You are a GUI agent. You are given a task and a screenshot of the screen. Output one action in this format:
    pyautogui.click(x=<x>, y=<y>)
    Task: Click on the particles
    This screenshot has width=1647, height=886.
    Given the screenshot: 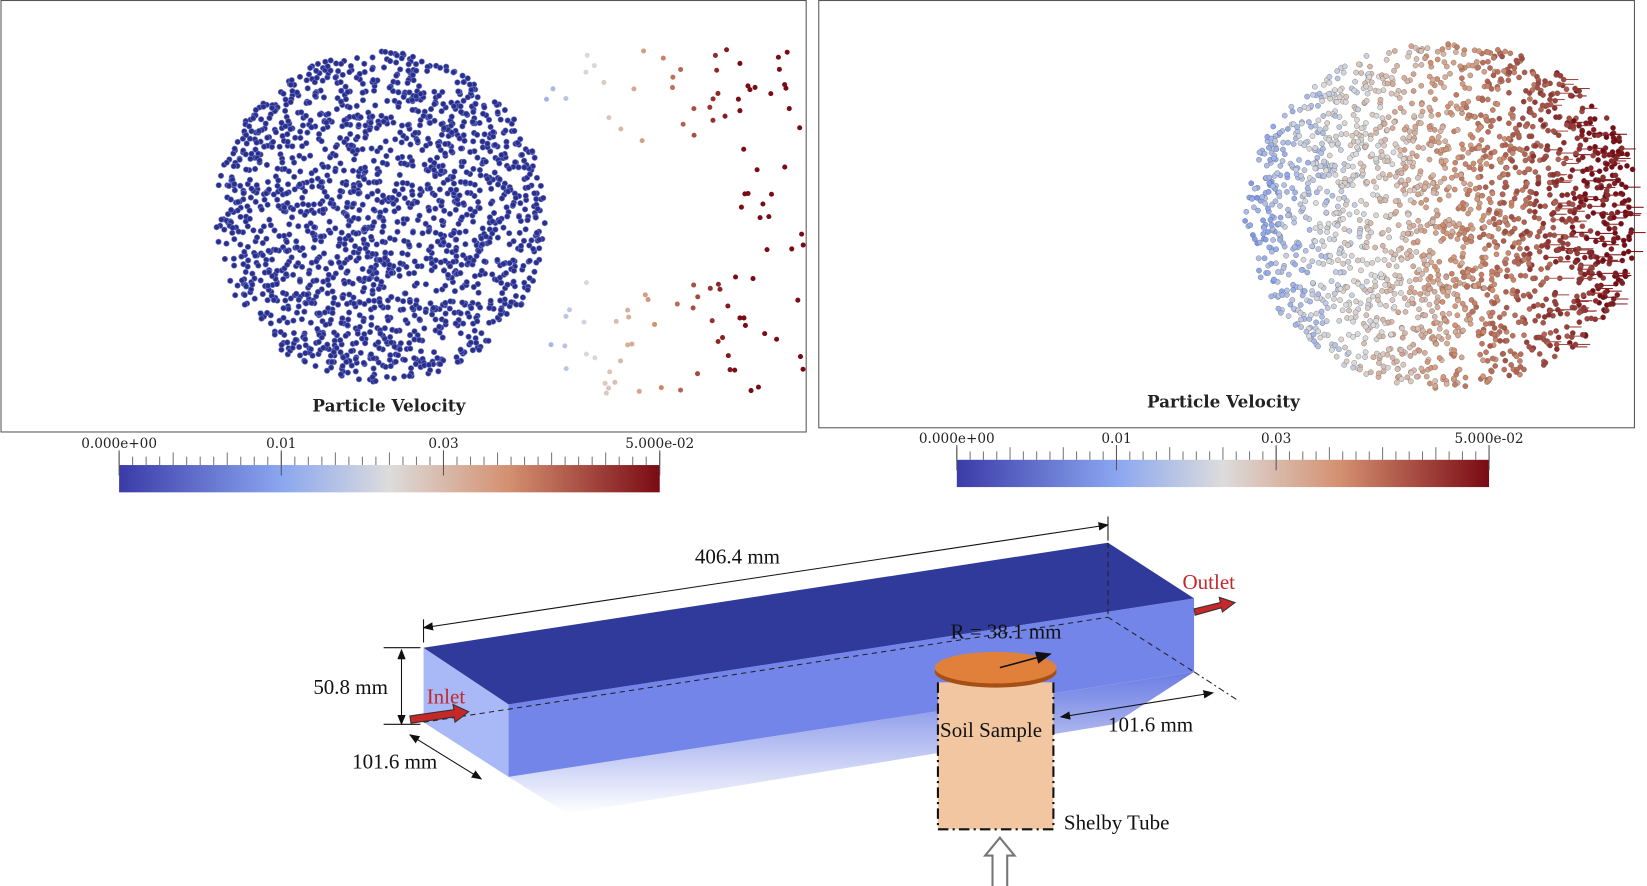 What is the action you would take?
    pyautogui.click(x=509, y=221)
    